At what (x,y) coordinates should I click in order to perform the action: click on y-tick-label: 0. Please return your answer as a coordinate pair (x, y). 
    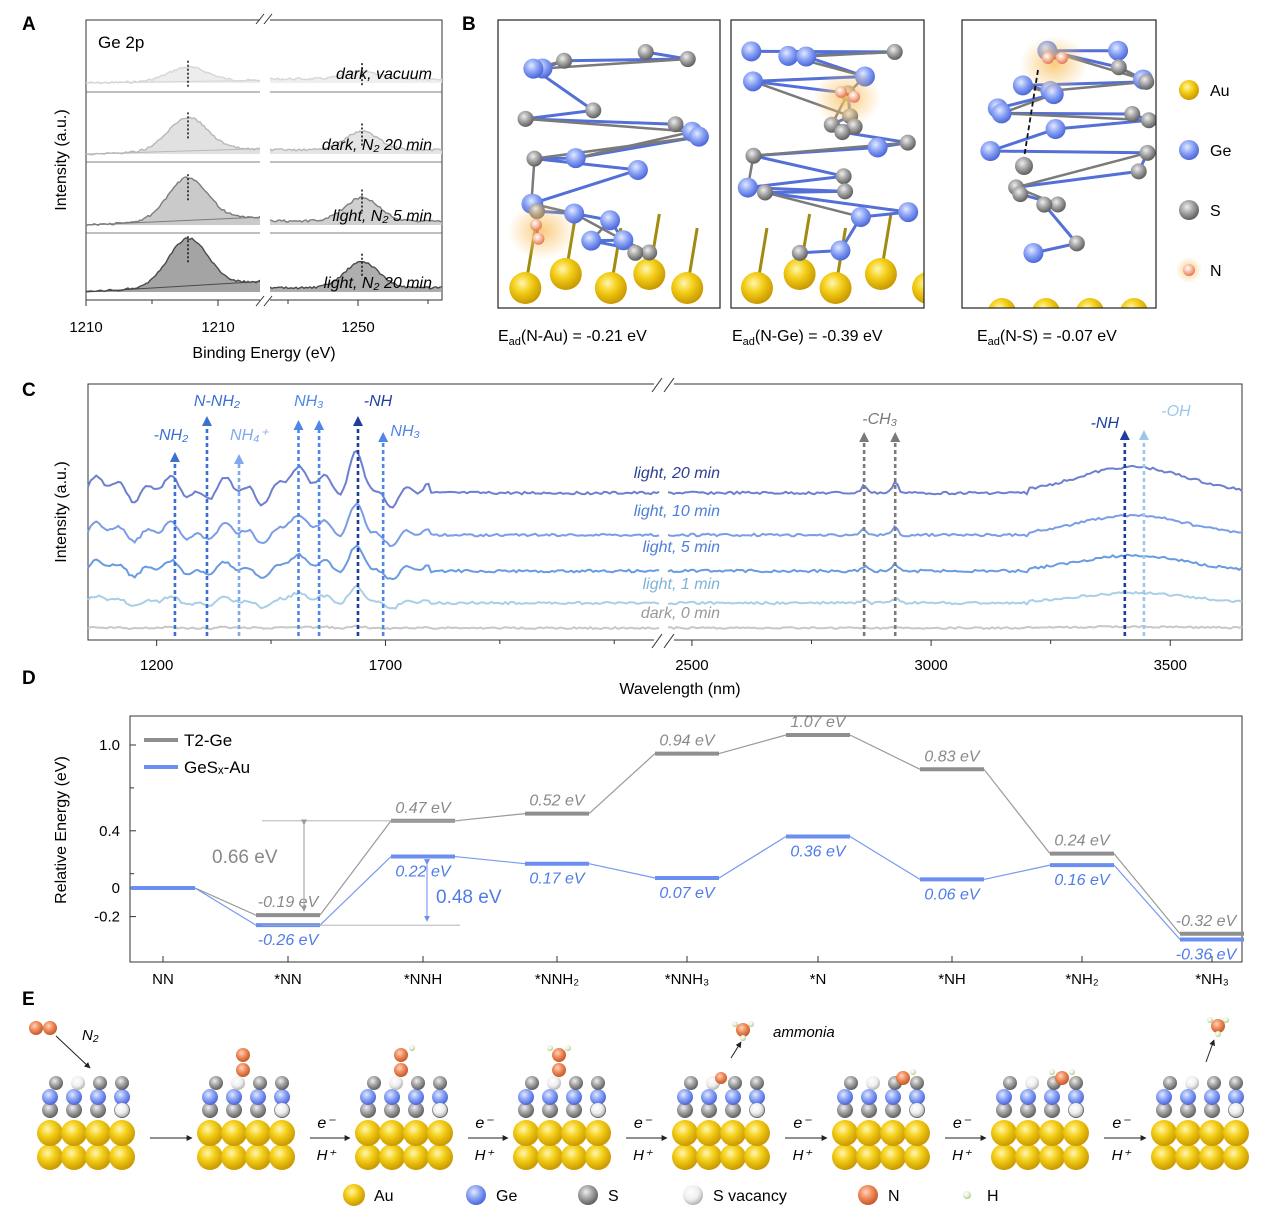
    Looking at the image, I should click on (116, 888).